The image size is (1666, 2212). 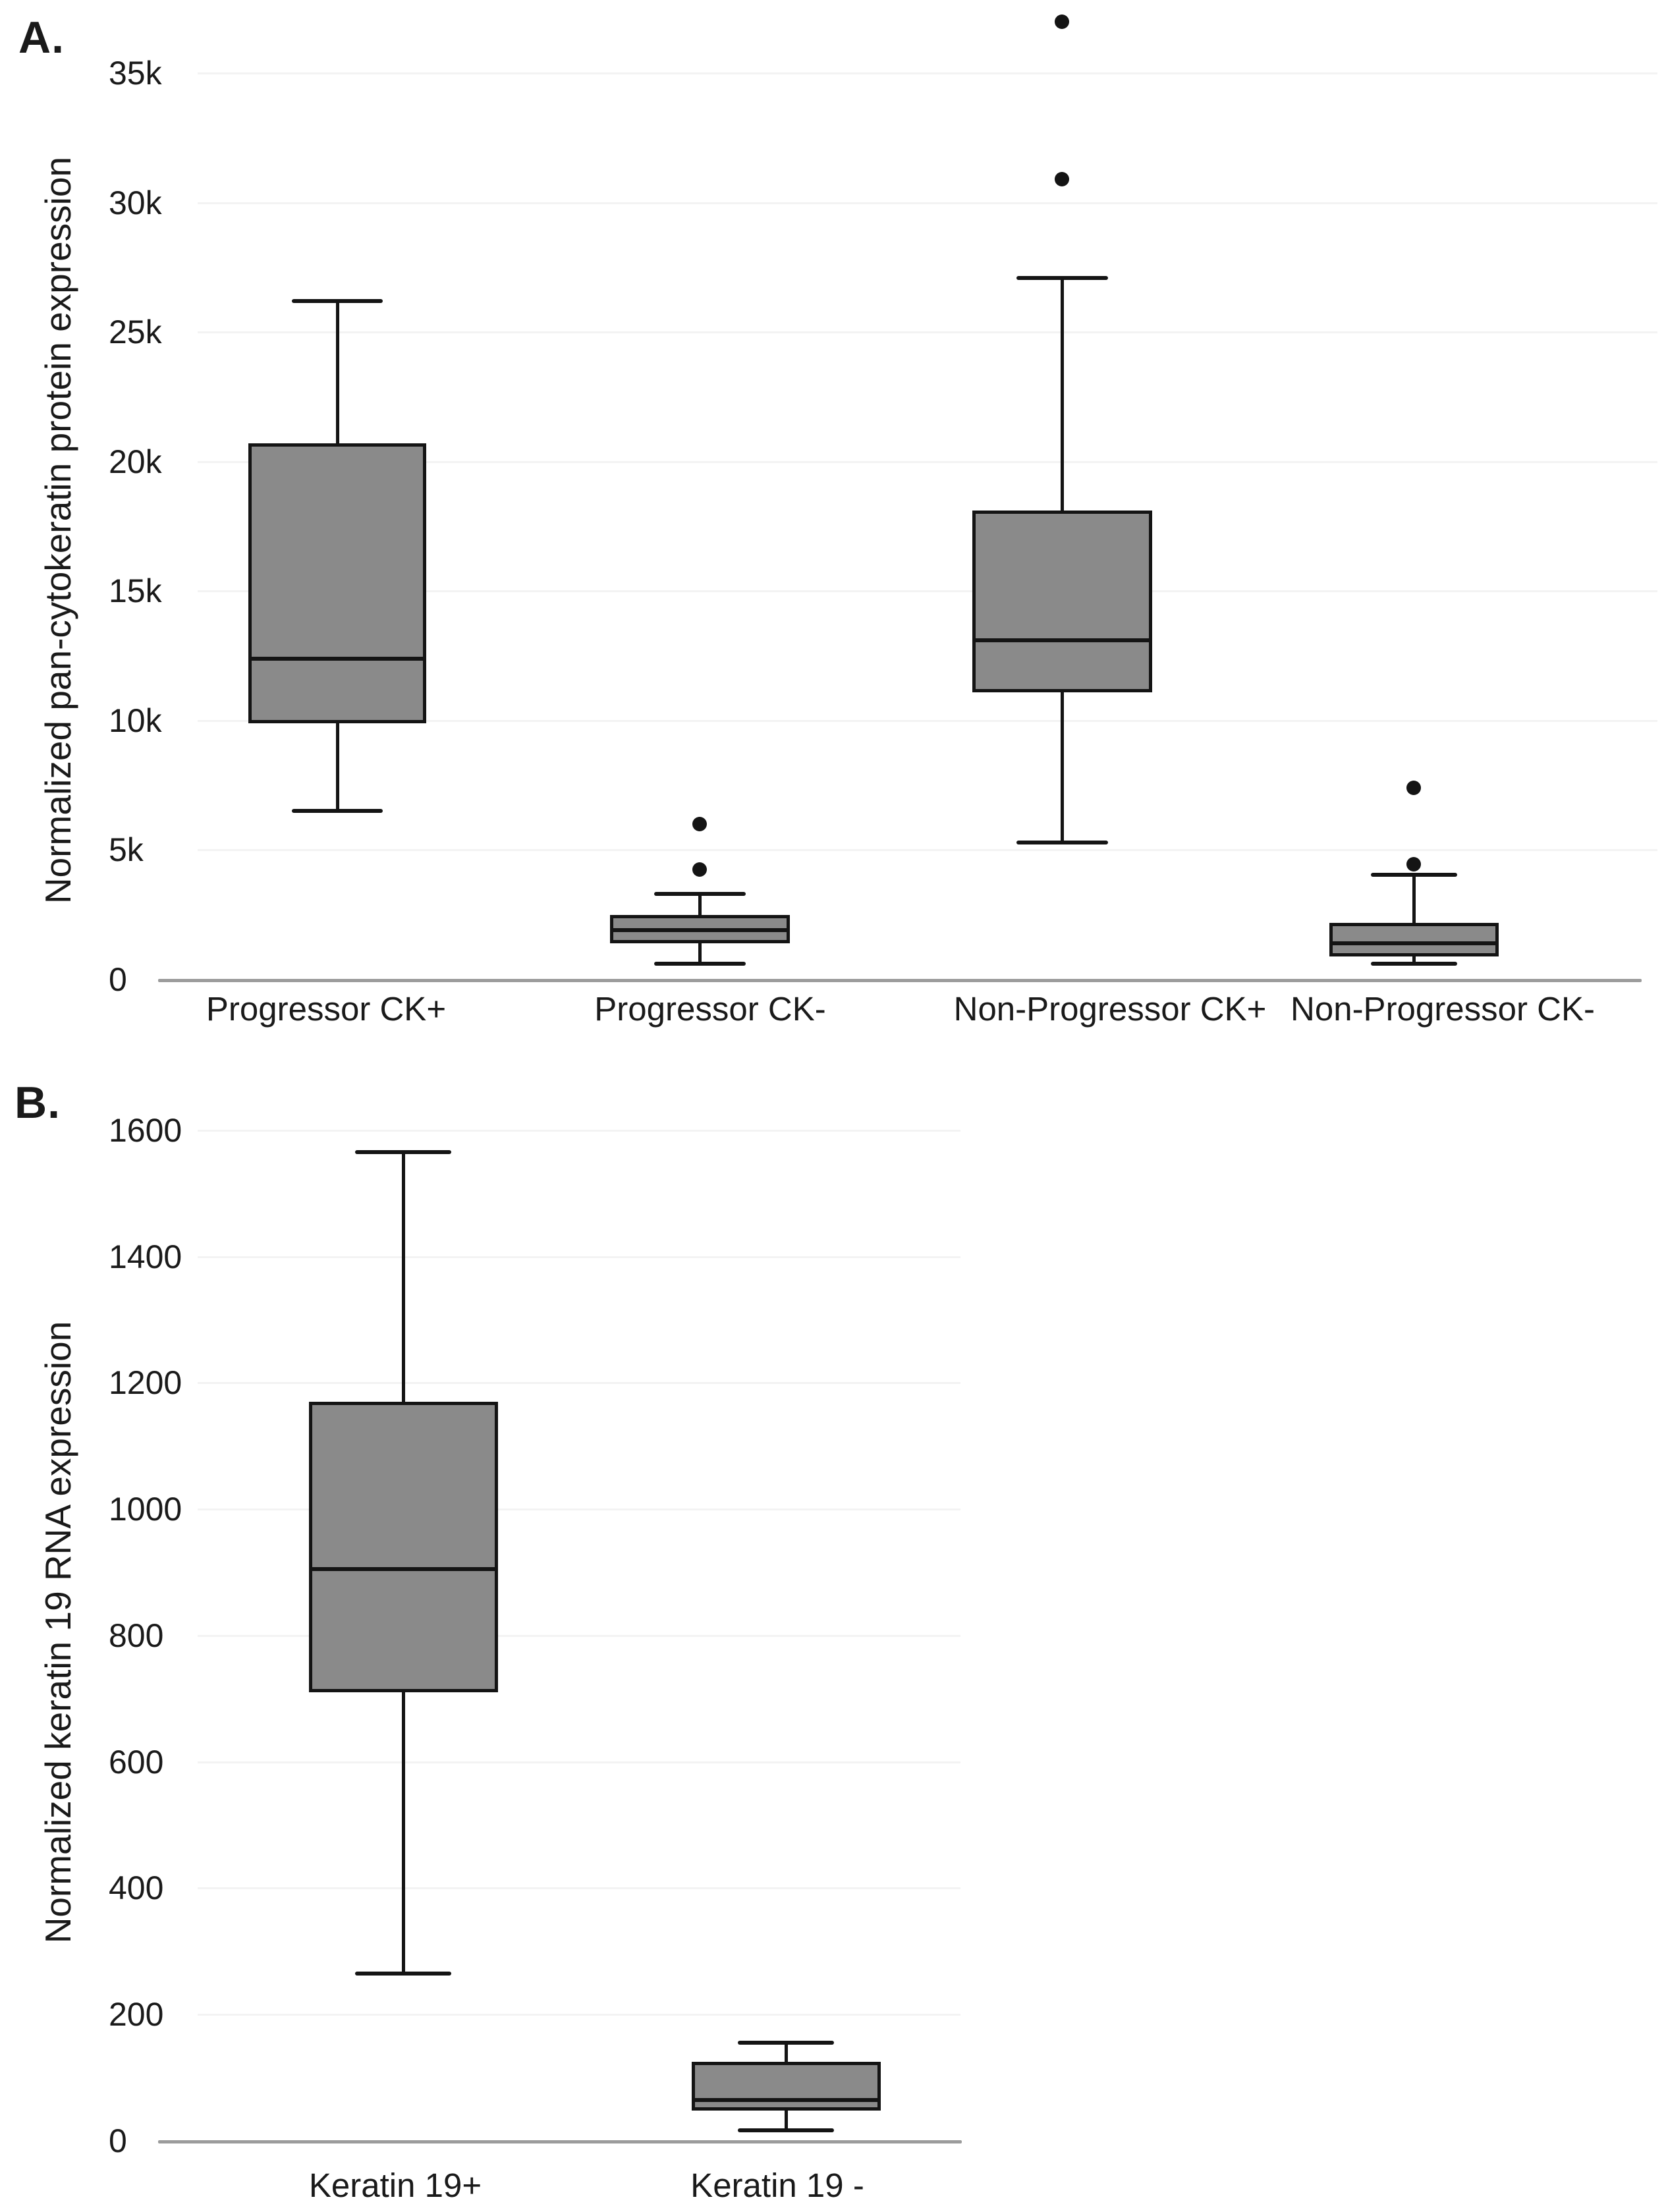 What do you see at coordinates (135, 202) in the screenshot?
I see `y-tick-label-30k: 30k` at bounding box center [135, 202].